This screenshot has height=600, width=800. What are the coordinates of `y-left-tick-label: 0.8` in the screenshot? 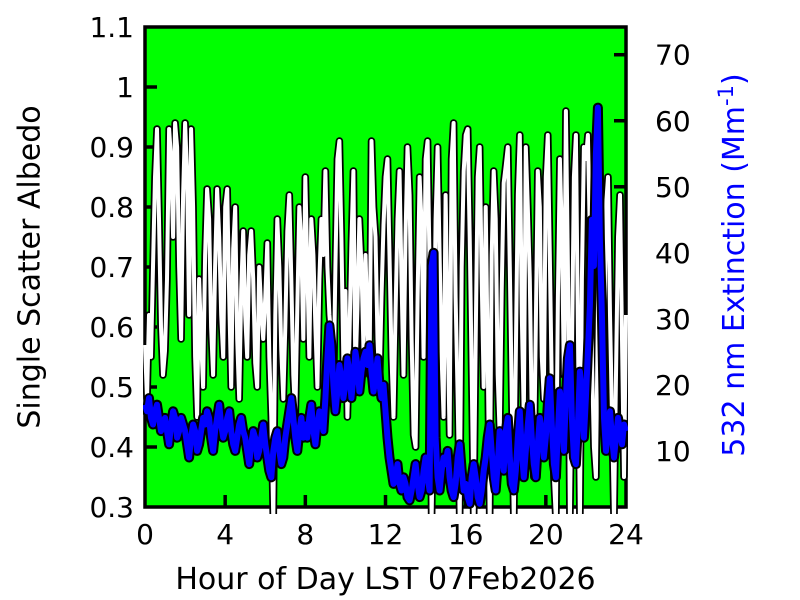 It's located at (111, 207).